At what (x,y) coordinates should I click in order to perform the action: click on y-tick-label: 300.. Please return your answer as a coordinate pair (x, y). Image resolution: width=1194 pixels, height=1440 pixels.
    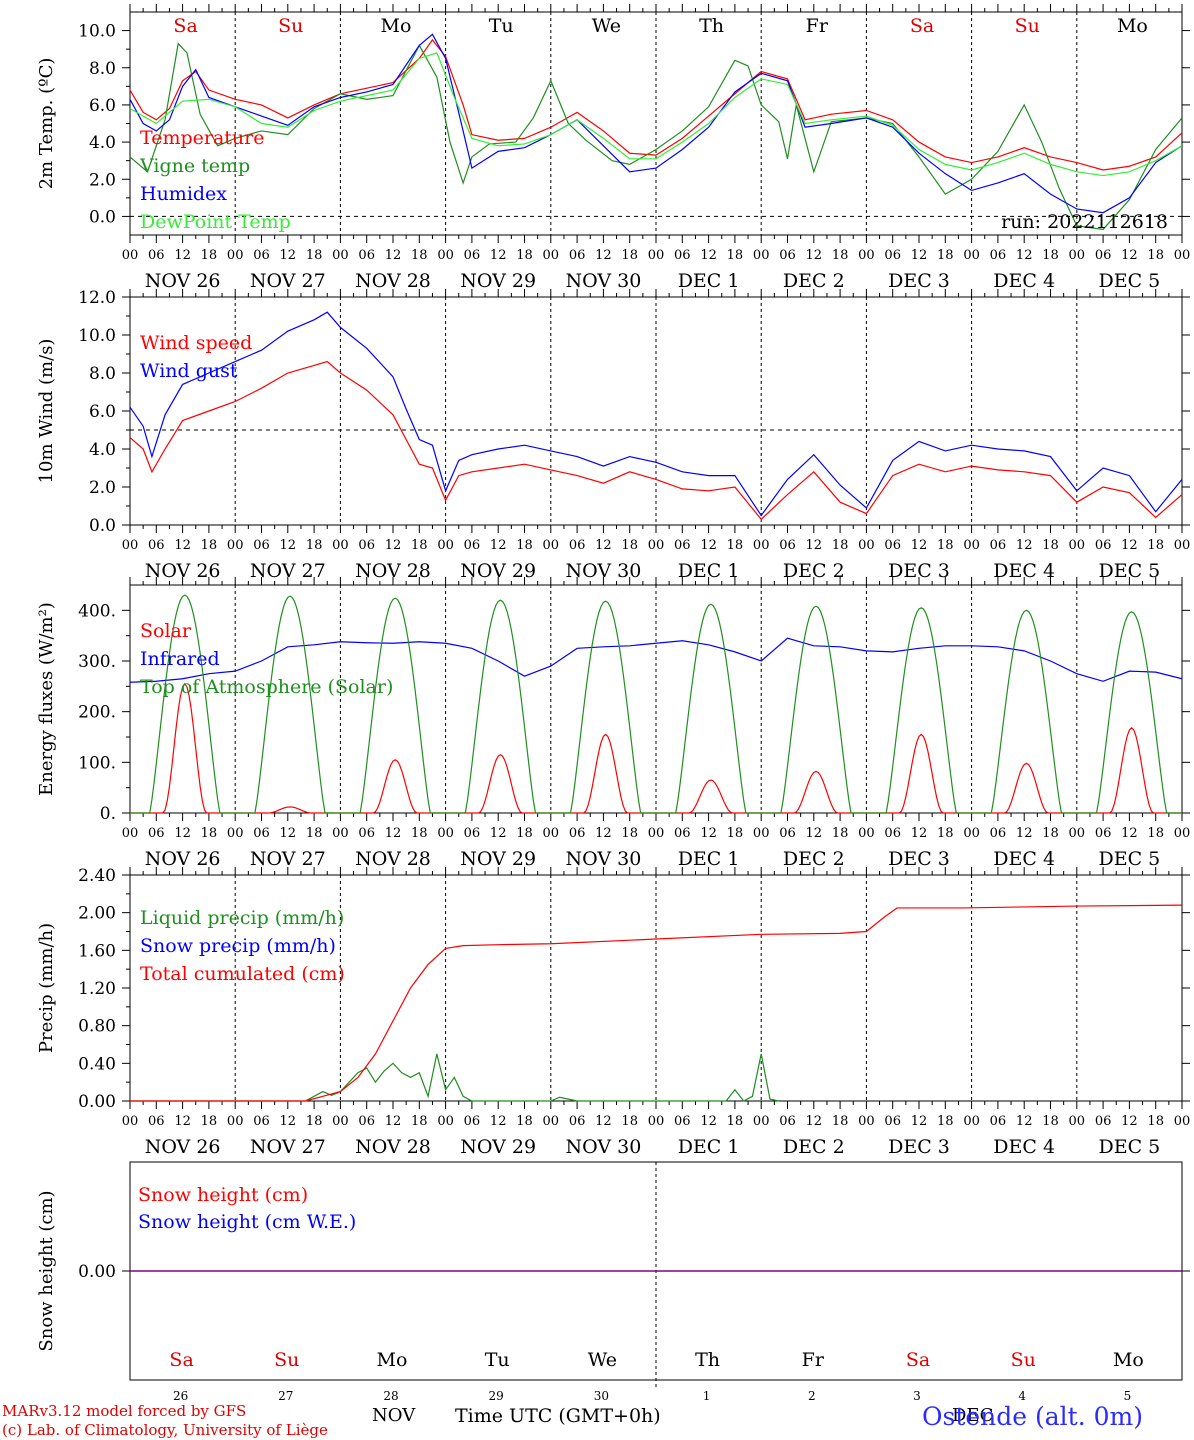
    Looking at the image, I should click on (97, 662).